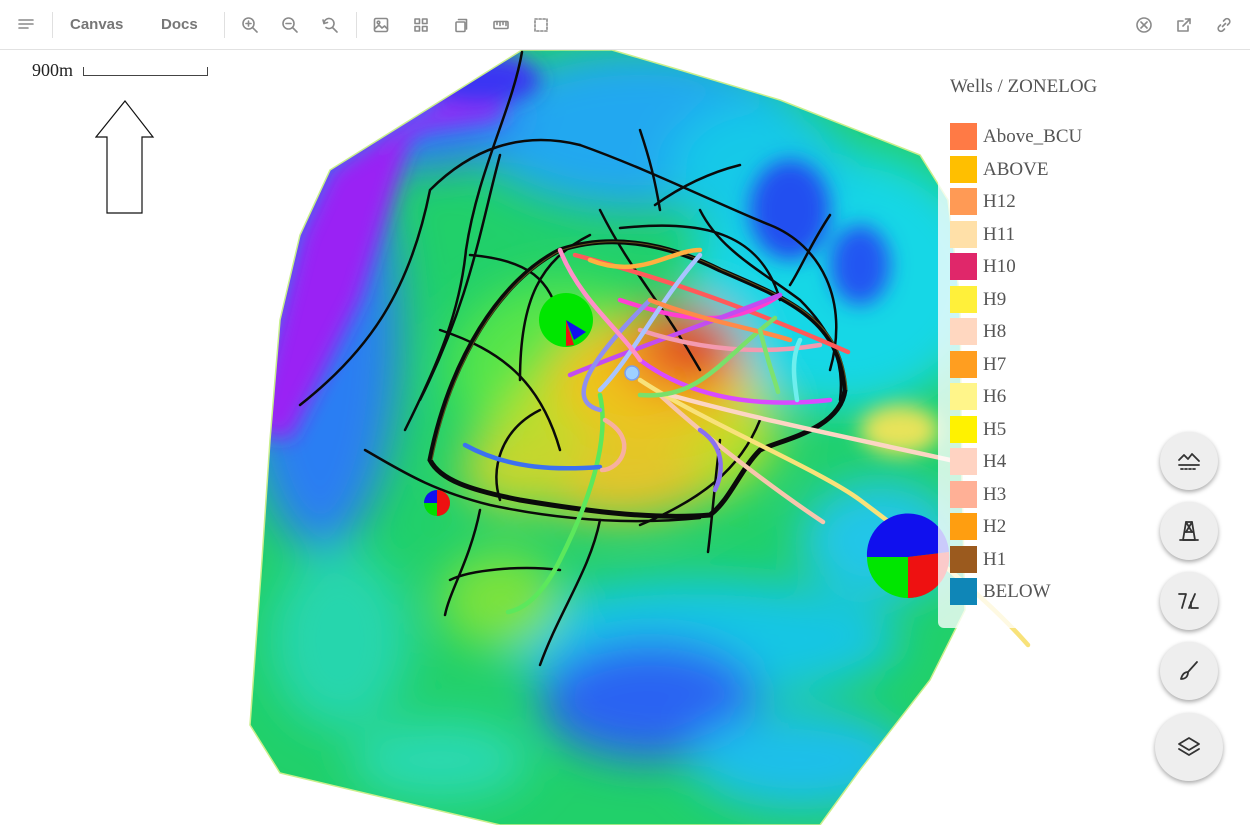 The height and width of the screenshot is (825, 1250). I want to click on legend-label: H2, so click(995, 526).